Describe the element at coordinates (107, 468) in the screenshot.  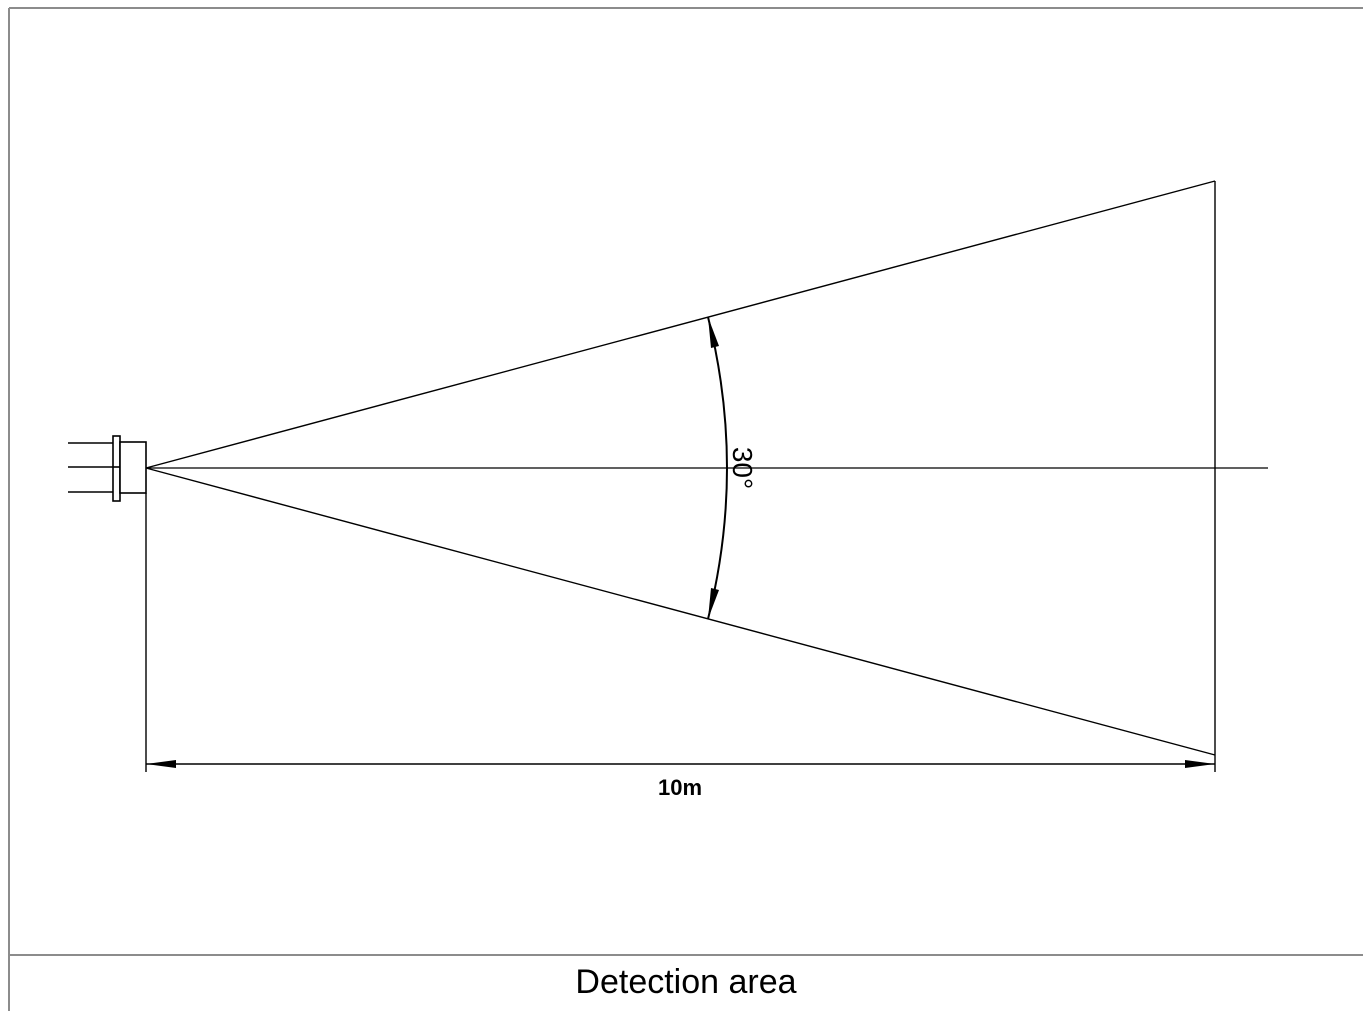
I see `sensor-icon` at that location.